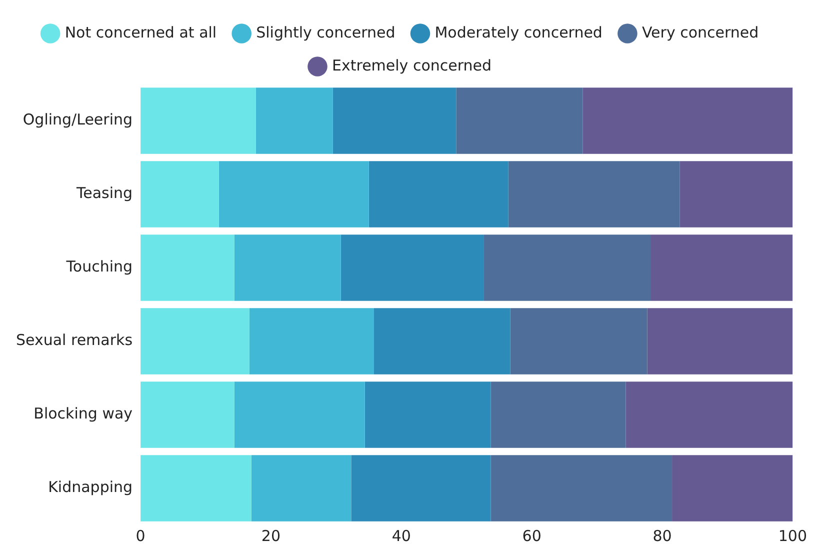 The width and height of the screenshot is (818, 557). Describe the element at coordinates (74, 340) in the screenshot. I see `y-tick-label: Sexual remarks` at that location.